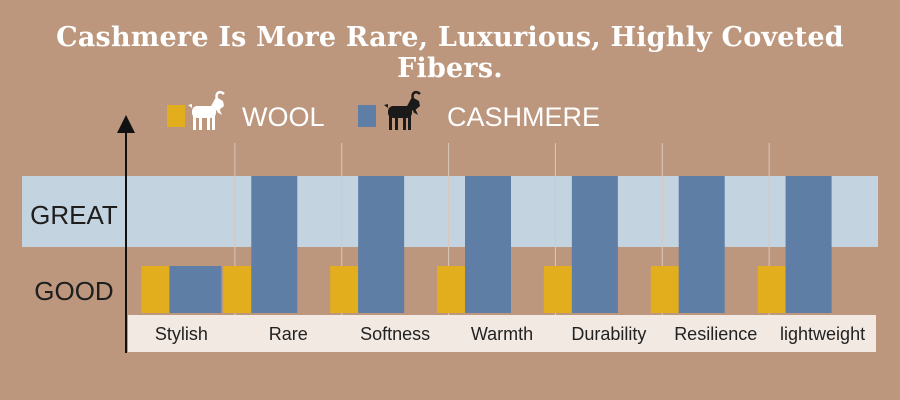  I want to click on cashmere-bar-rare, so click(274, 244).